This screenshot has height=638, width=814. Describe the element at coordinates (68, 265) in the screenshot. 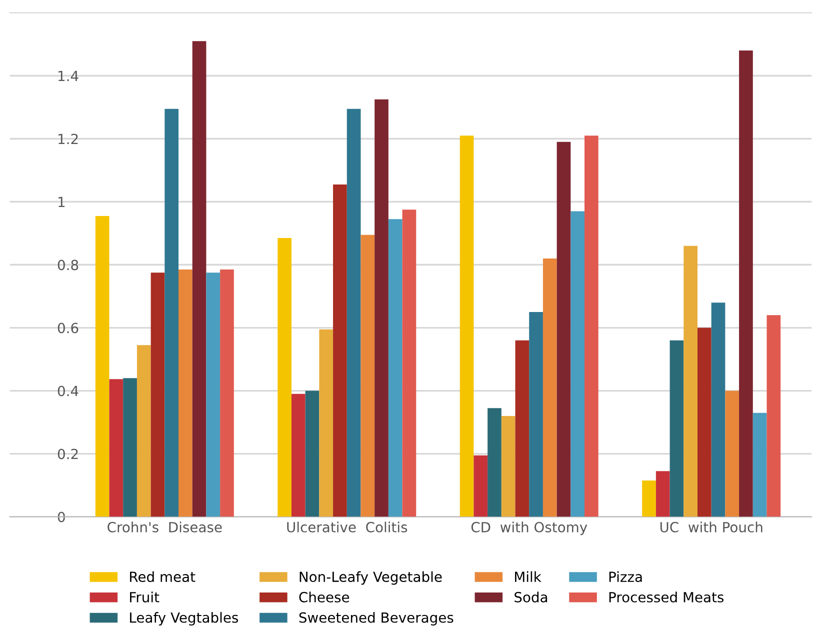

I see `y-tick-label: 0.8` at that location.